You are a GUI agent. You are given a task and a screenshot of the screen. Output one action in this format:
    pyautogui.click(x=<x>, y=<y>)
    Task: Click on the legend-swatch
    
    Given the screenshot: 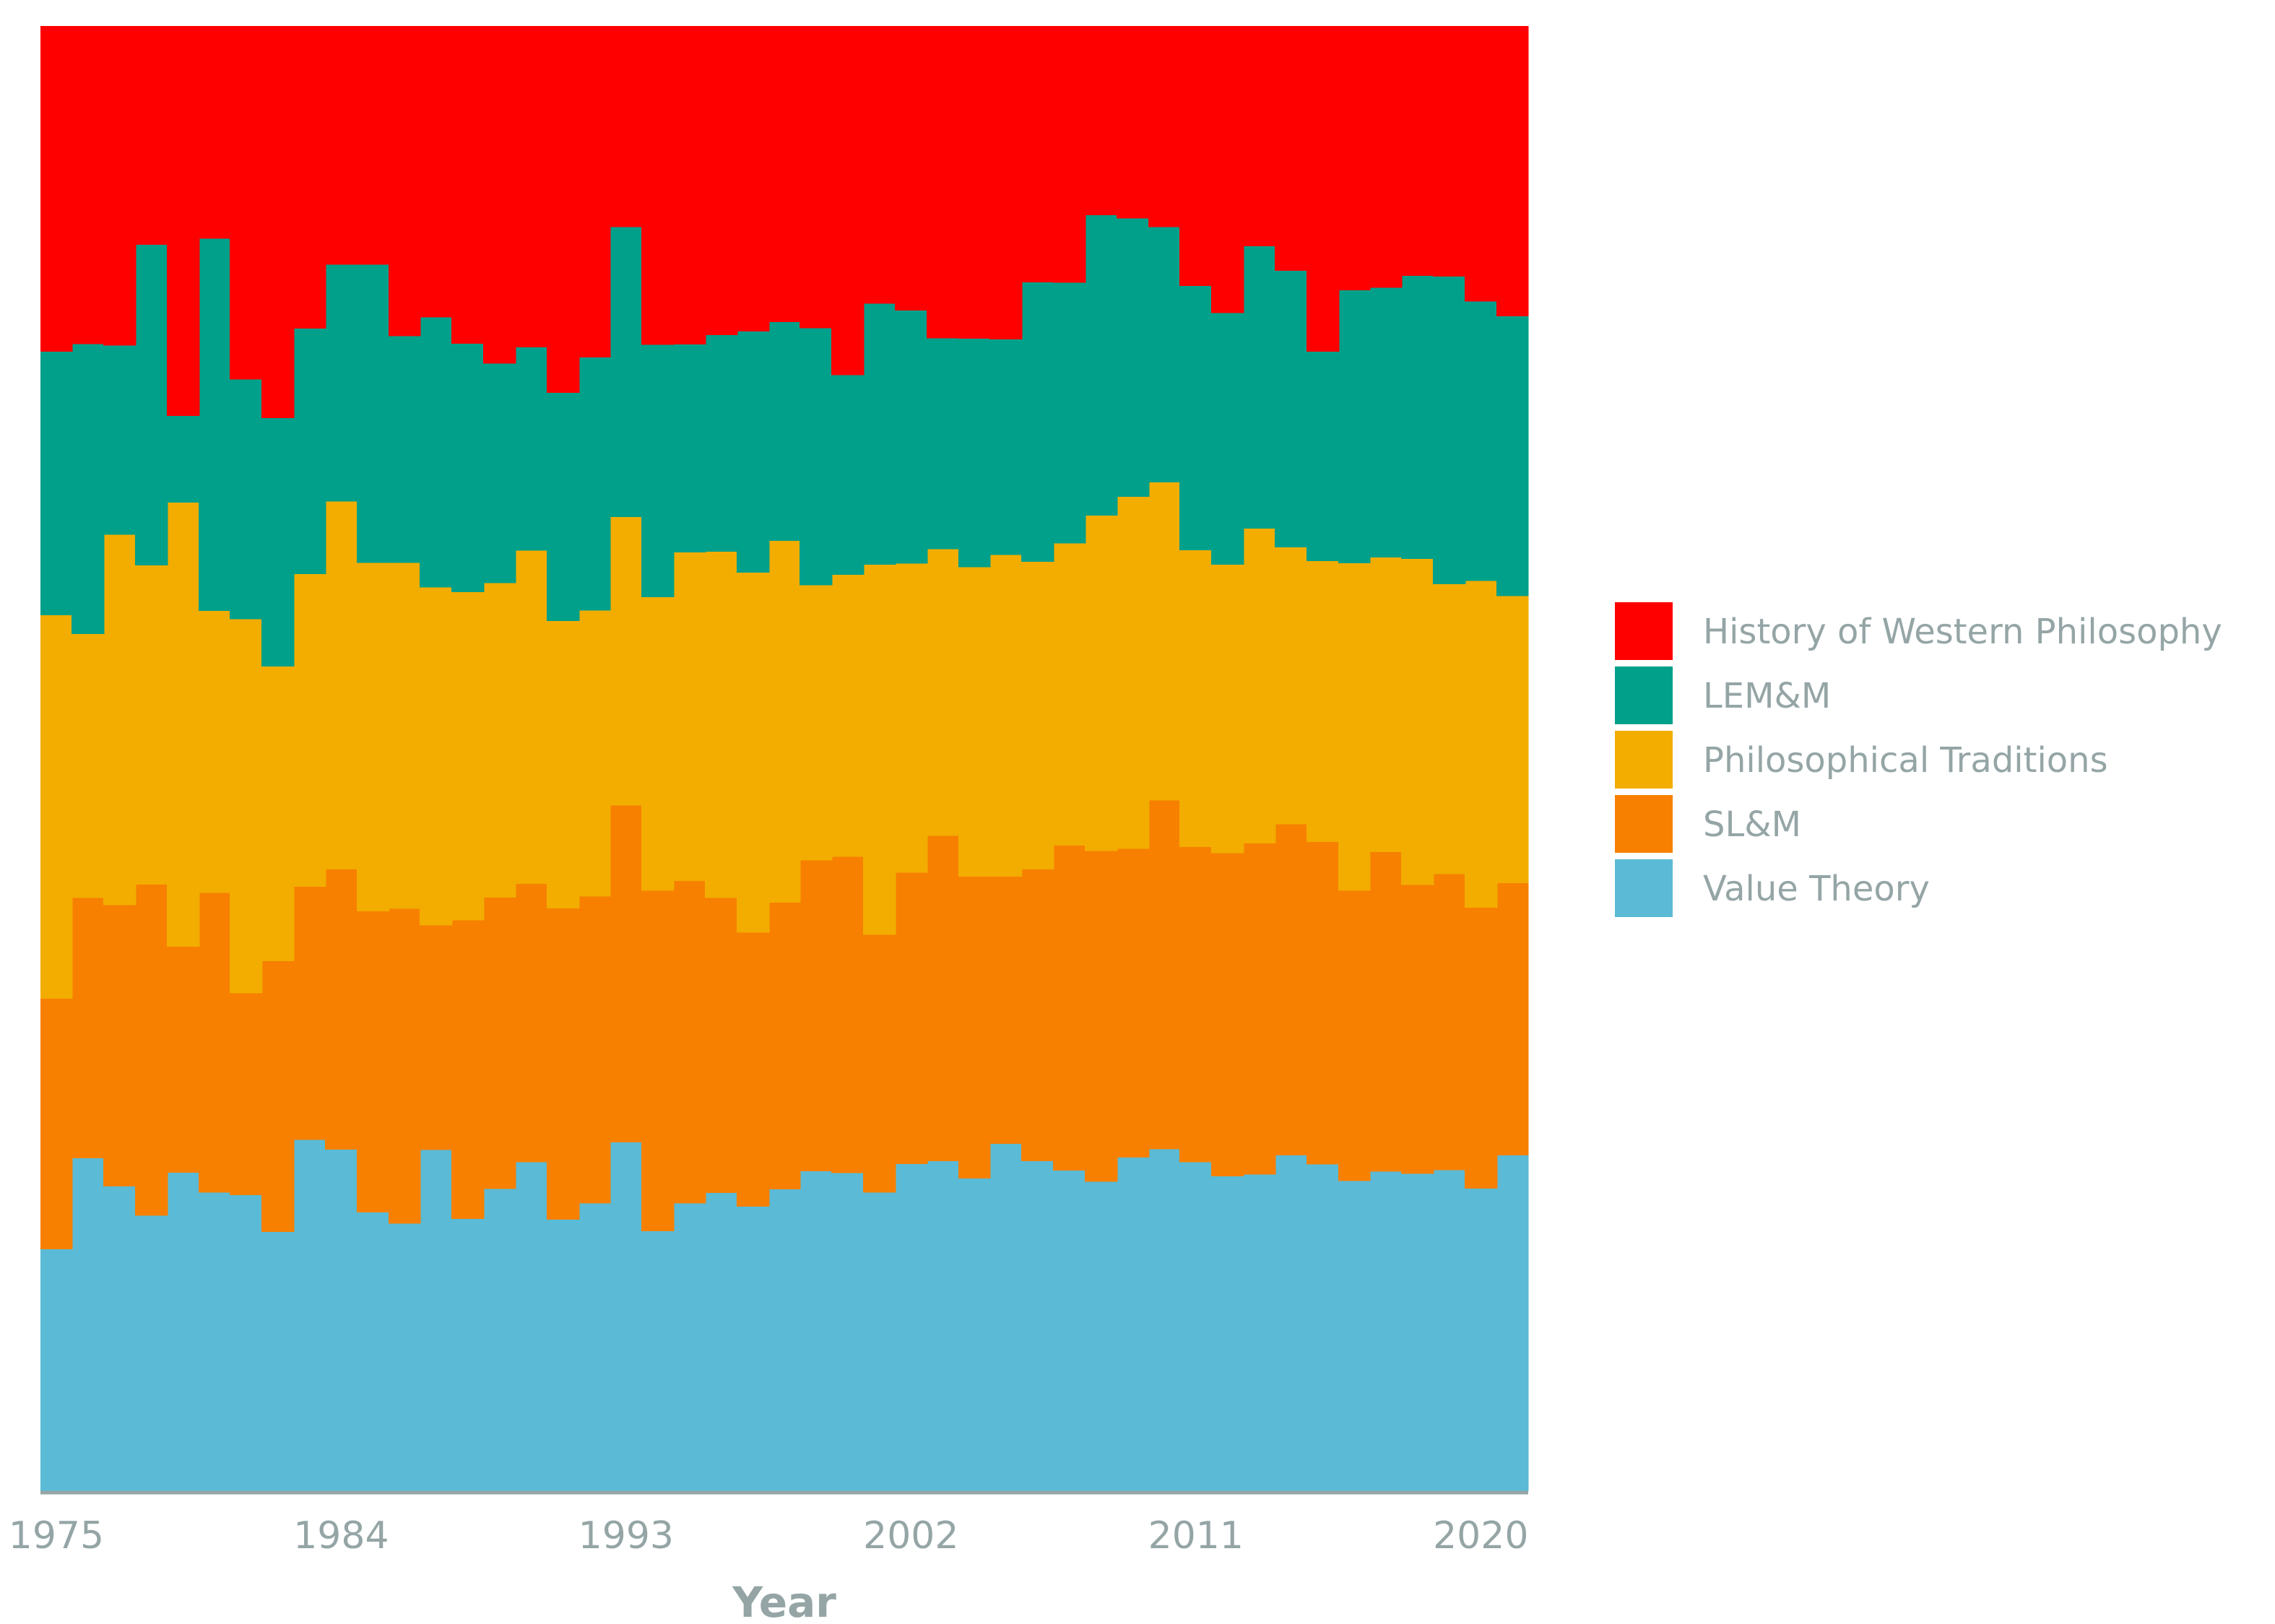 What is the action you would take?
    pyautogui.click(x=1644, y=760)
    